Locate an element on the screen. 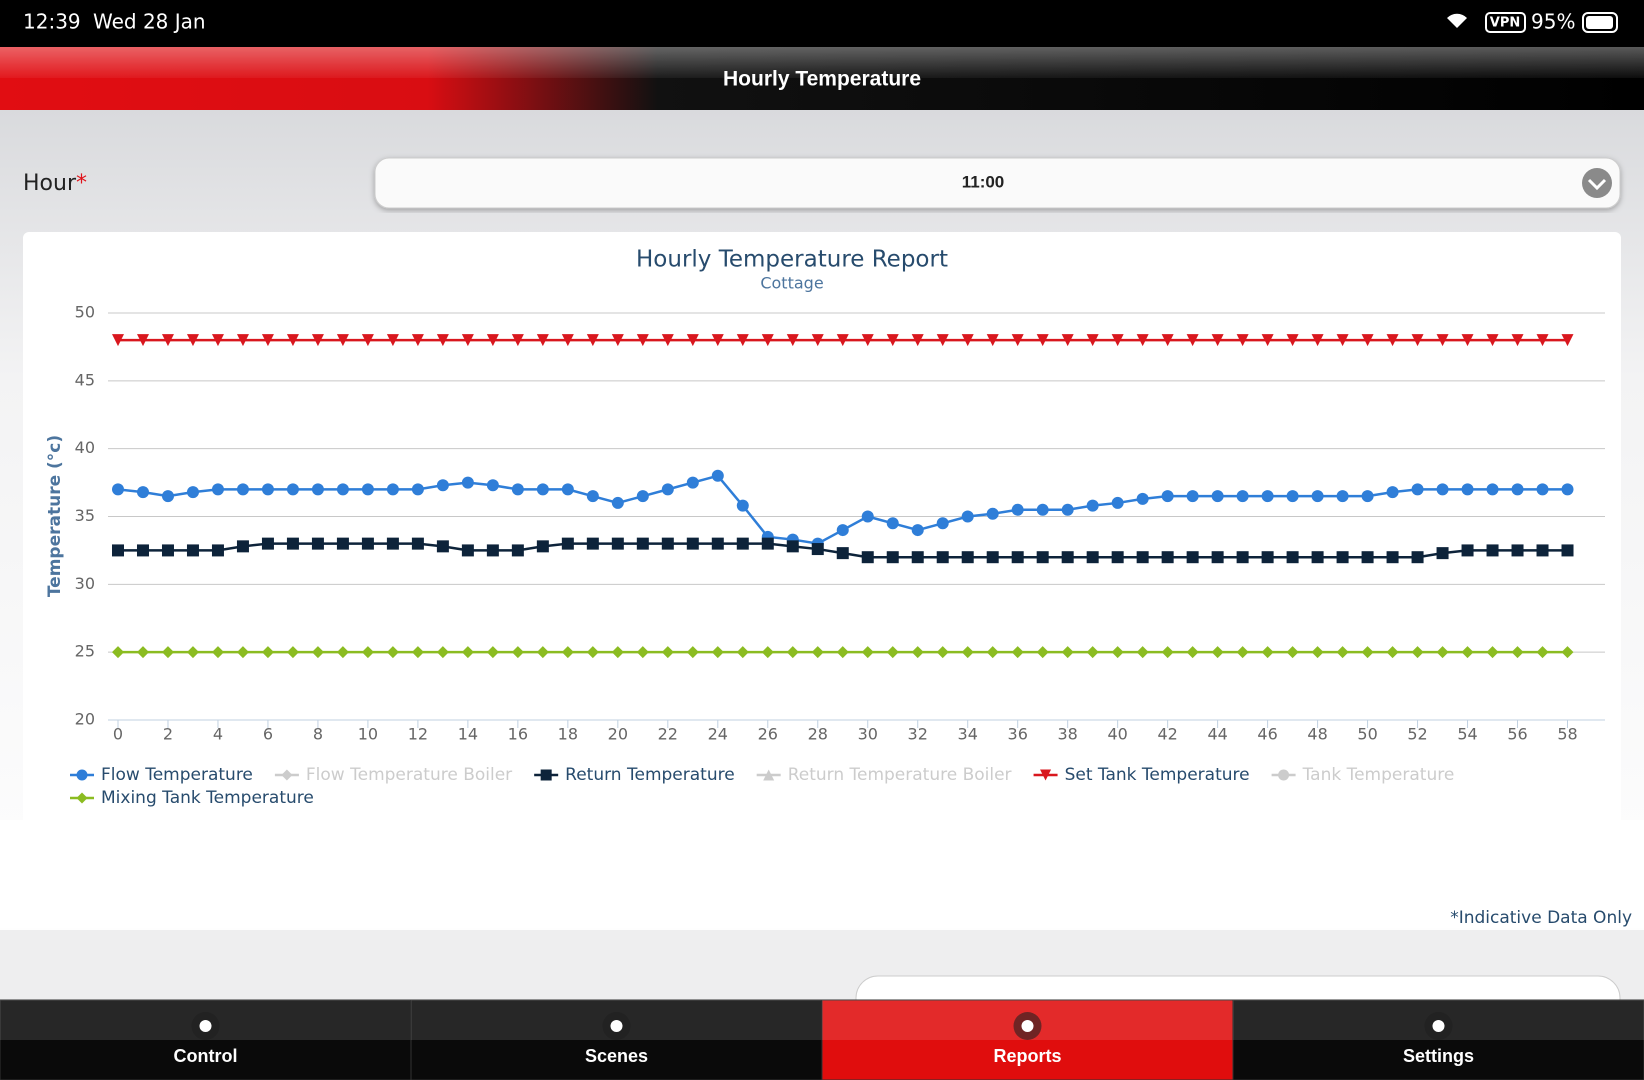 This screenshot has height=1080, width=1644. x-tick-label: 42 is located at coordinates (1167, 734).